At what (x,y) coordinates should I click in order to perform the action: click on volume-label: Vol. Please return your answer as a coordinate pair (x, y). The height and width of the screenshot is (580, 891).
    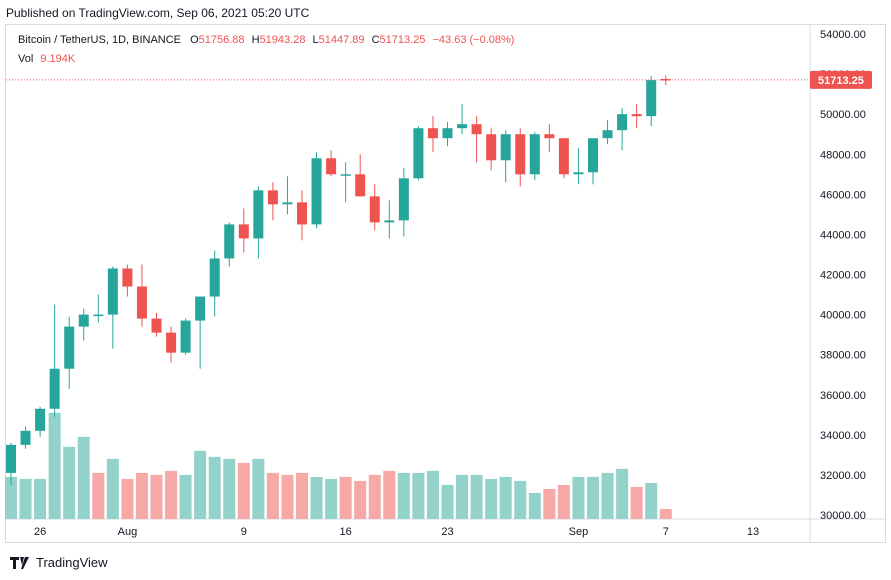
    Looking at the image, I should click on (26, 59).